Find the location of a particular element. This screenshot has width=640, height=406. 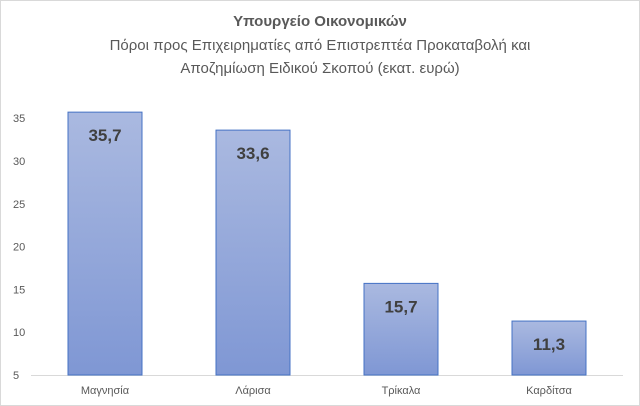

bar-data-label: 11,3 is located at coordinates (549, 344).